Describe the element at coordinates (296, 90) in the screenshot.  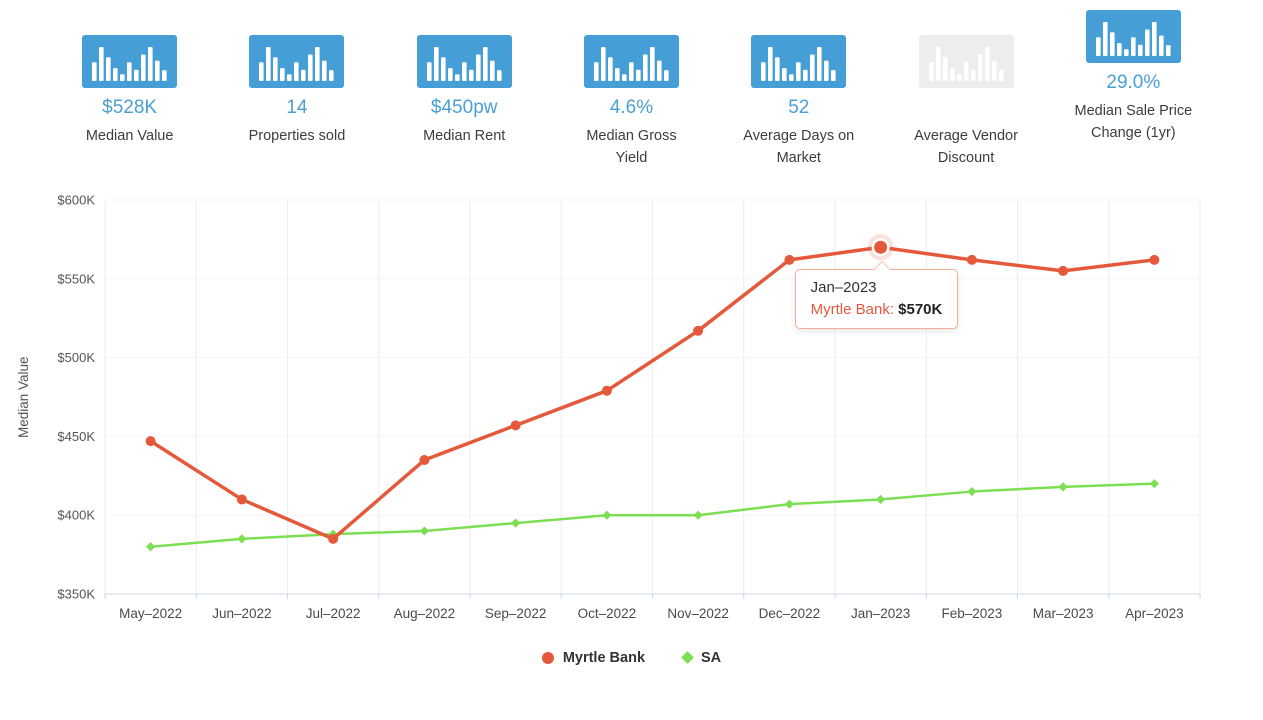
I see `stat-card-properties-sold: 14 Properties sold` at that location.